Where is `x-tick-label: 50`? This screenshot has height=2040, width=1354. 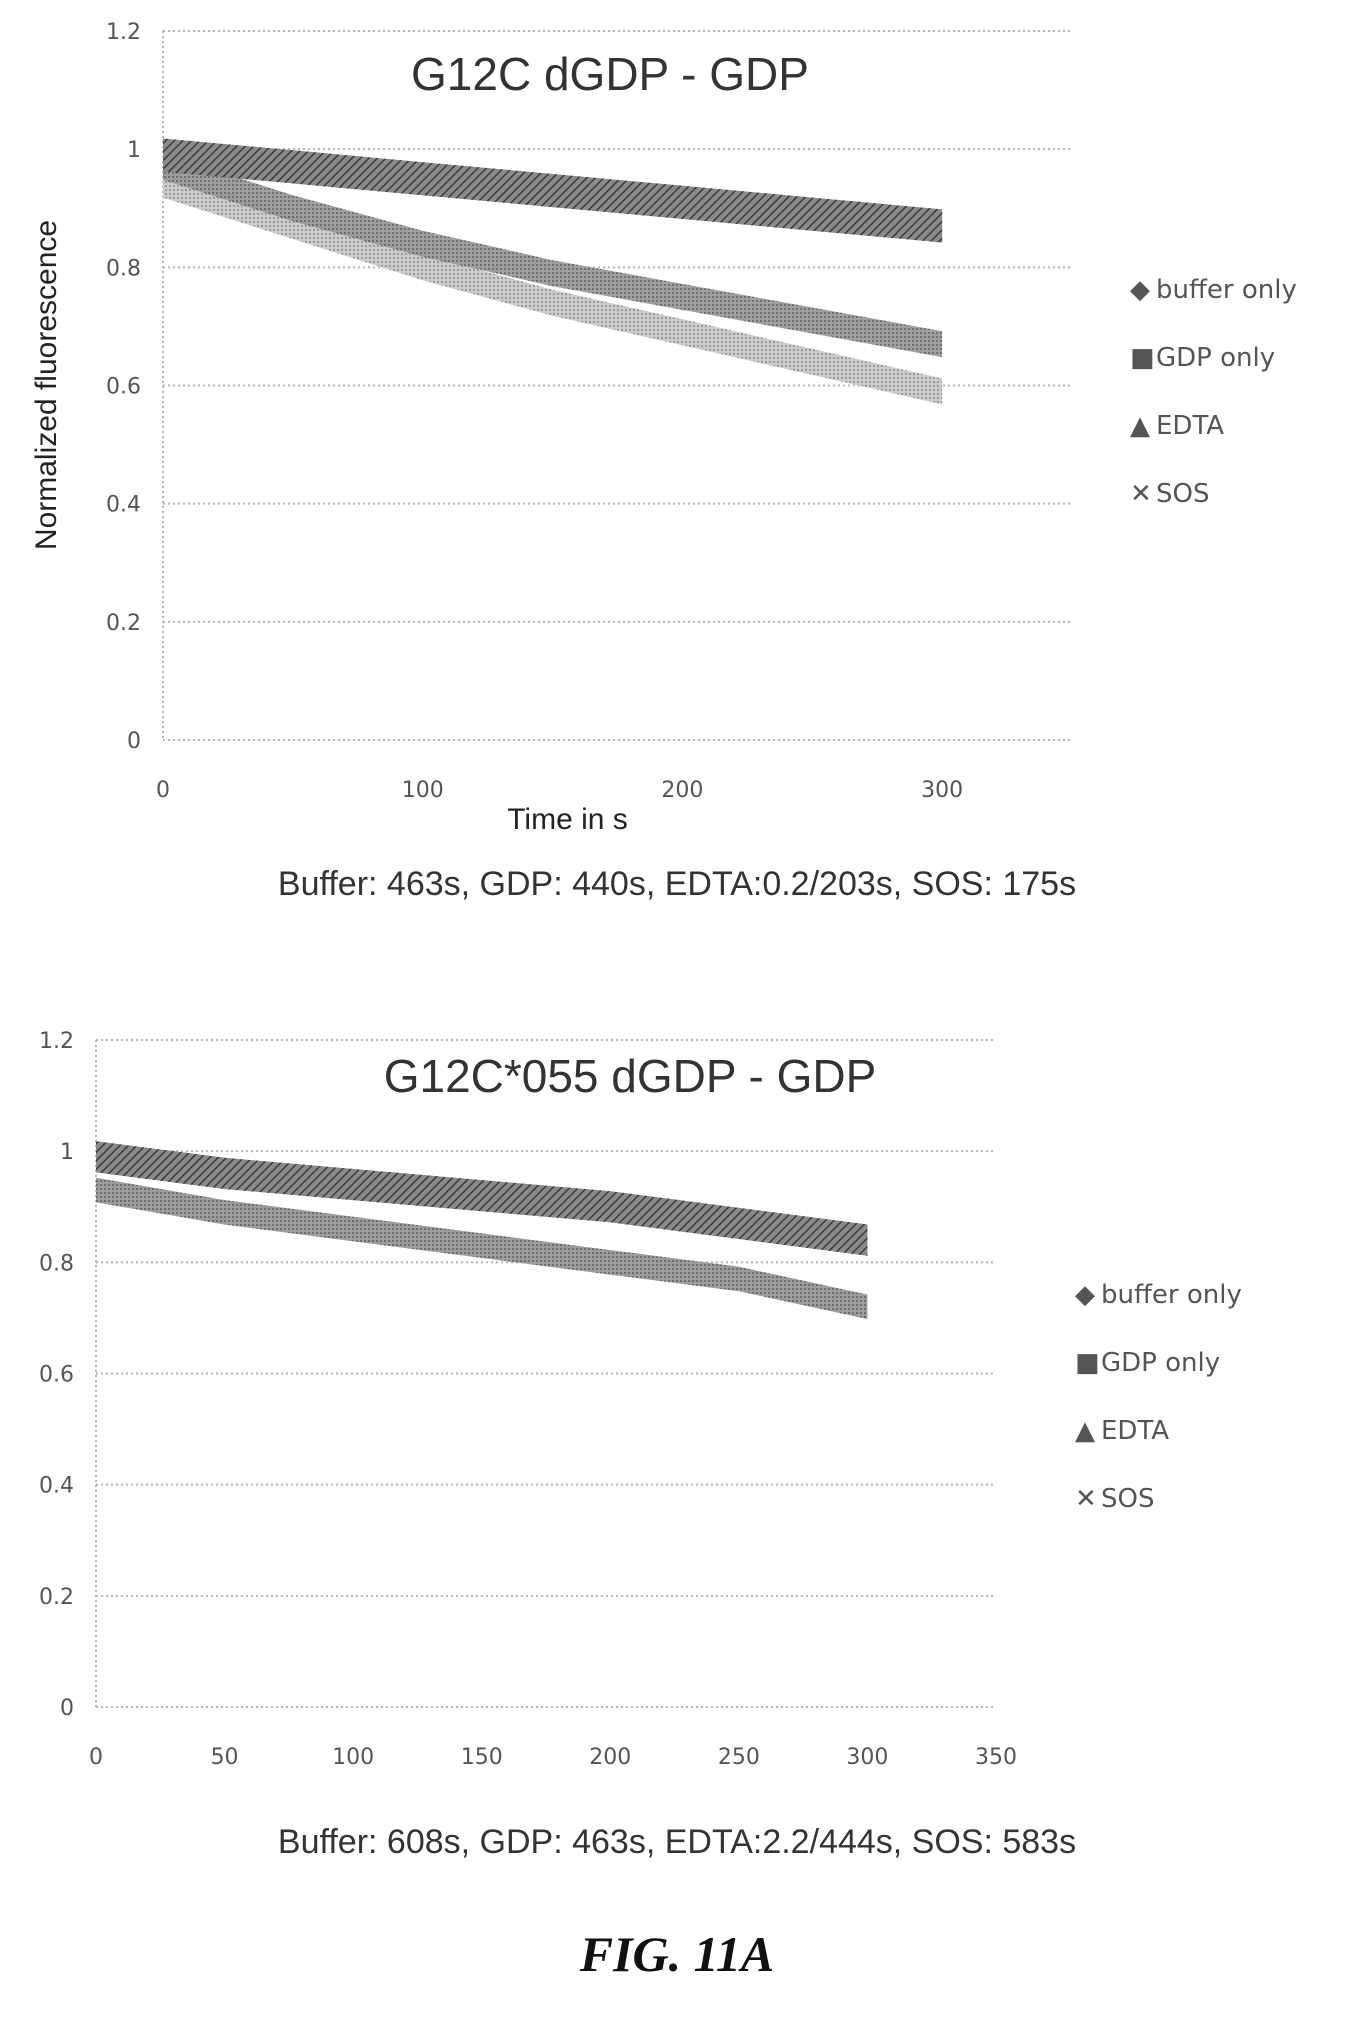 x-tick-label: 50 is located at coordinates (225, 1757).